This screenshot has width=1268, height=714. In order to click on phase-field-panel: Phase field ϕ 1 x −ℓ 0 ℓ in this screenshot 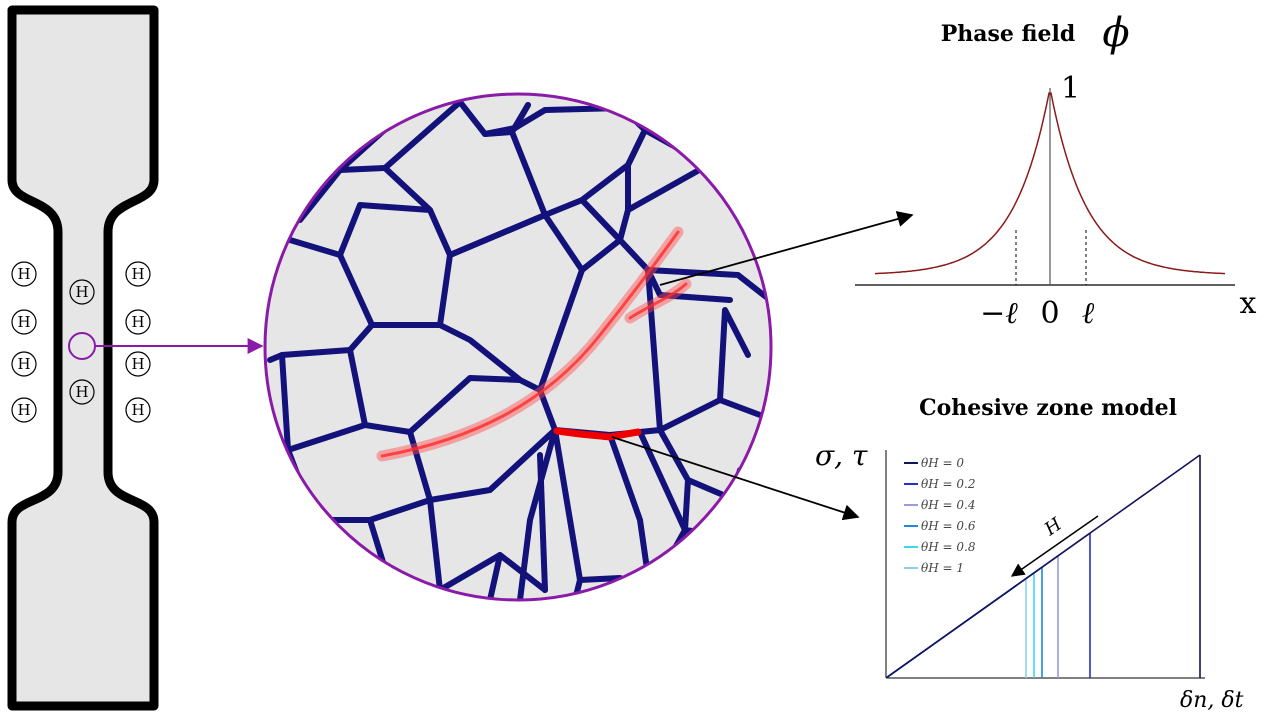, I will do `click(1056, 170)`.